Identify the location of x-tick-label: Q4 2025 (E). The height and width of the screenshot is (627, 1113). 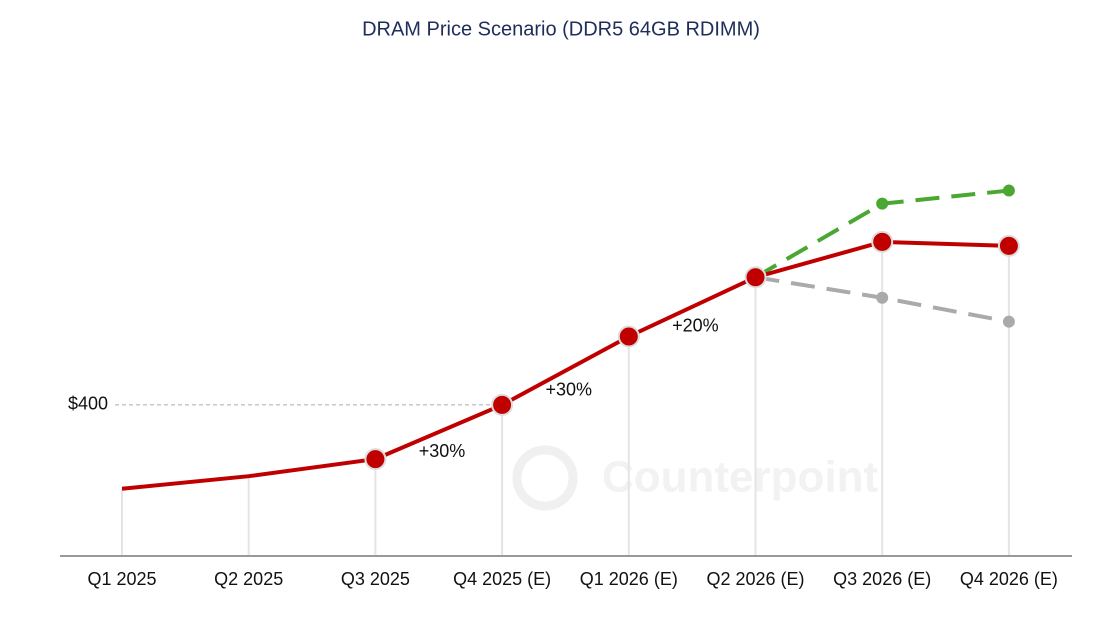
(502, 579).